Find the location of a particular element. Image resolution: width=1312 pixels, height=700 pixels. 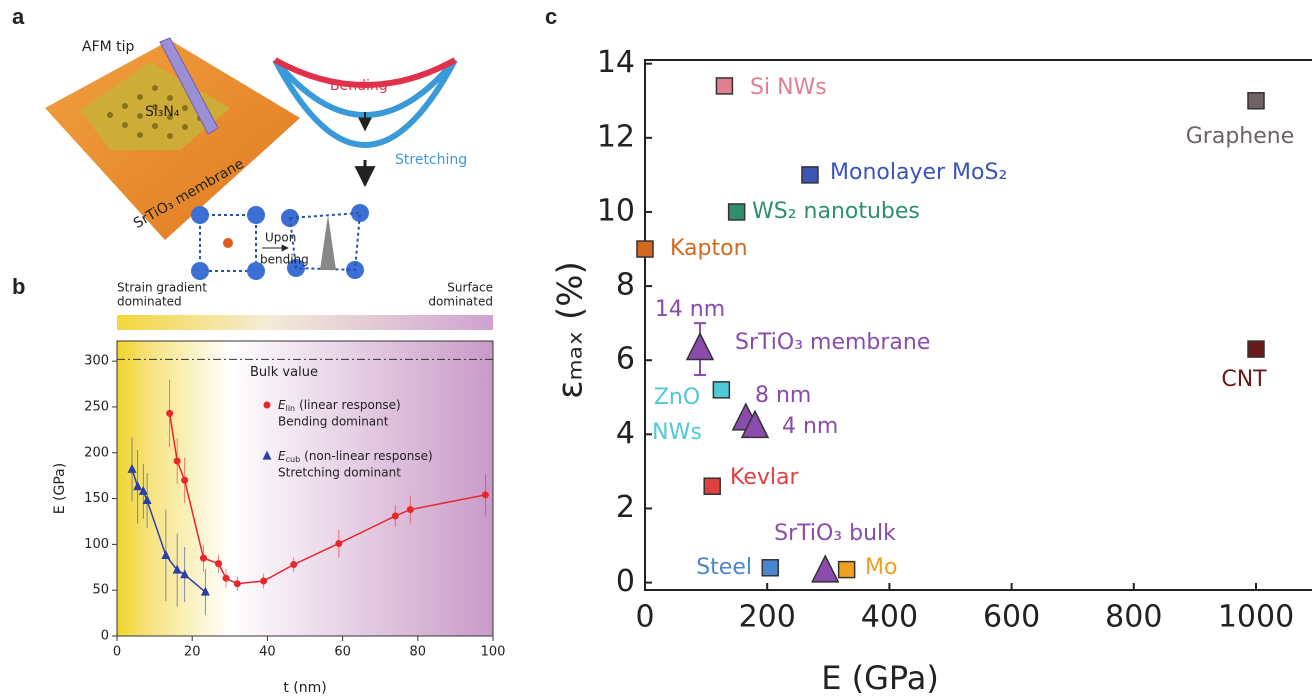

y-axis-label: E (GPa) is located at coordinates (60, 488).